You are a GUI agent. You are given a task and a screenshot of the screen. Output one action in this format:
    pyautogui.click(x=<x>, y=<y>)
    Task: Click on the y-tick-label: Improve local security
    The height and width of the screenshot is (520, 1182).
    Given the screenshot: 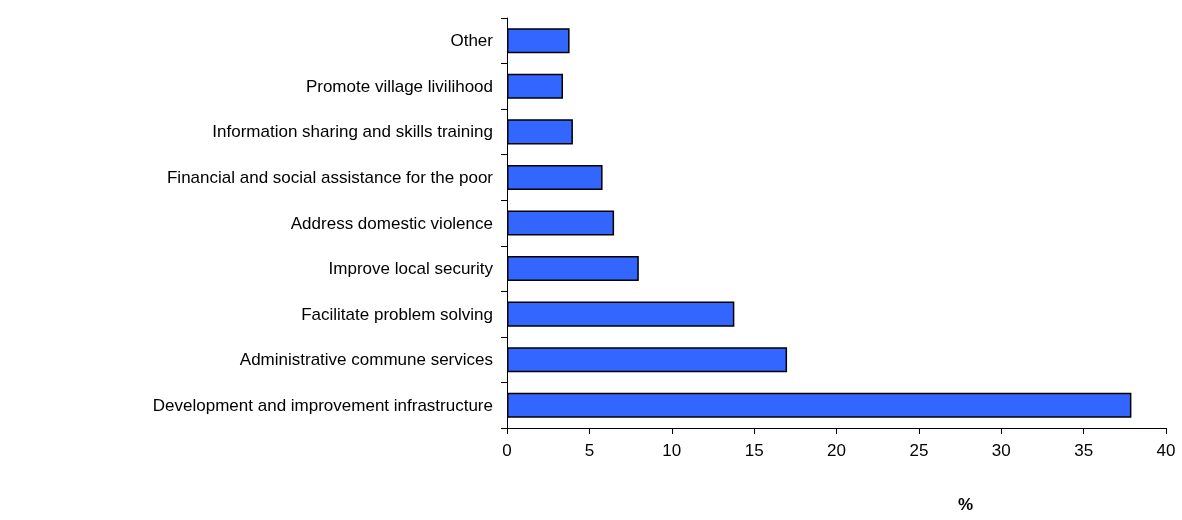 What is the action you would take?
    pyautogui.click(x=411, y=269)
    